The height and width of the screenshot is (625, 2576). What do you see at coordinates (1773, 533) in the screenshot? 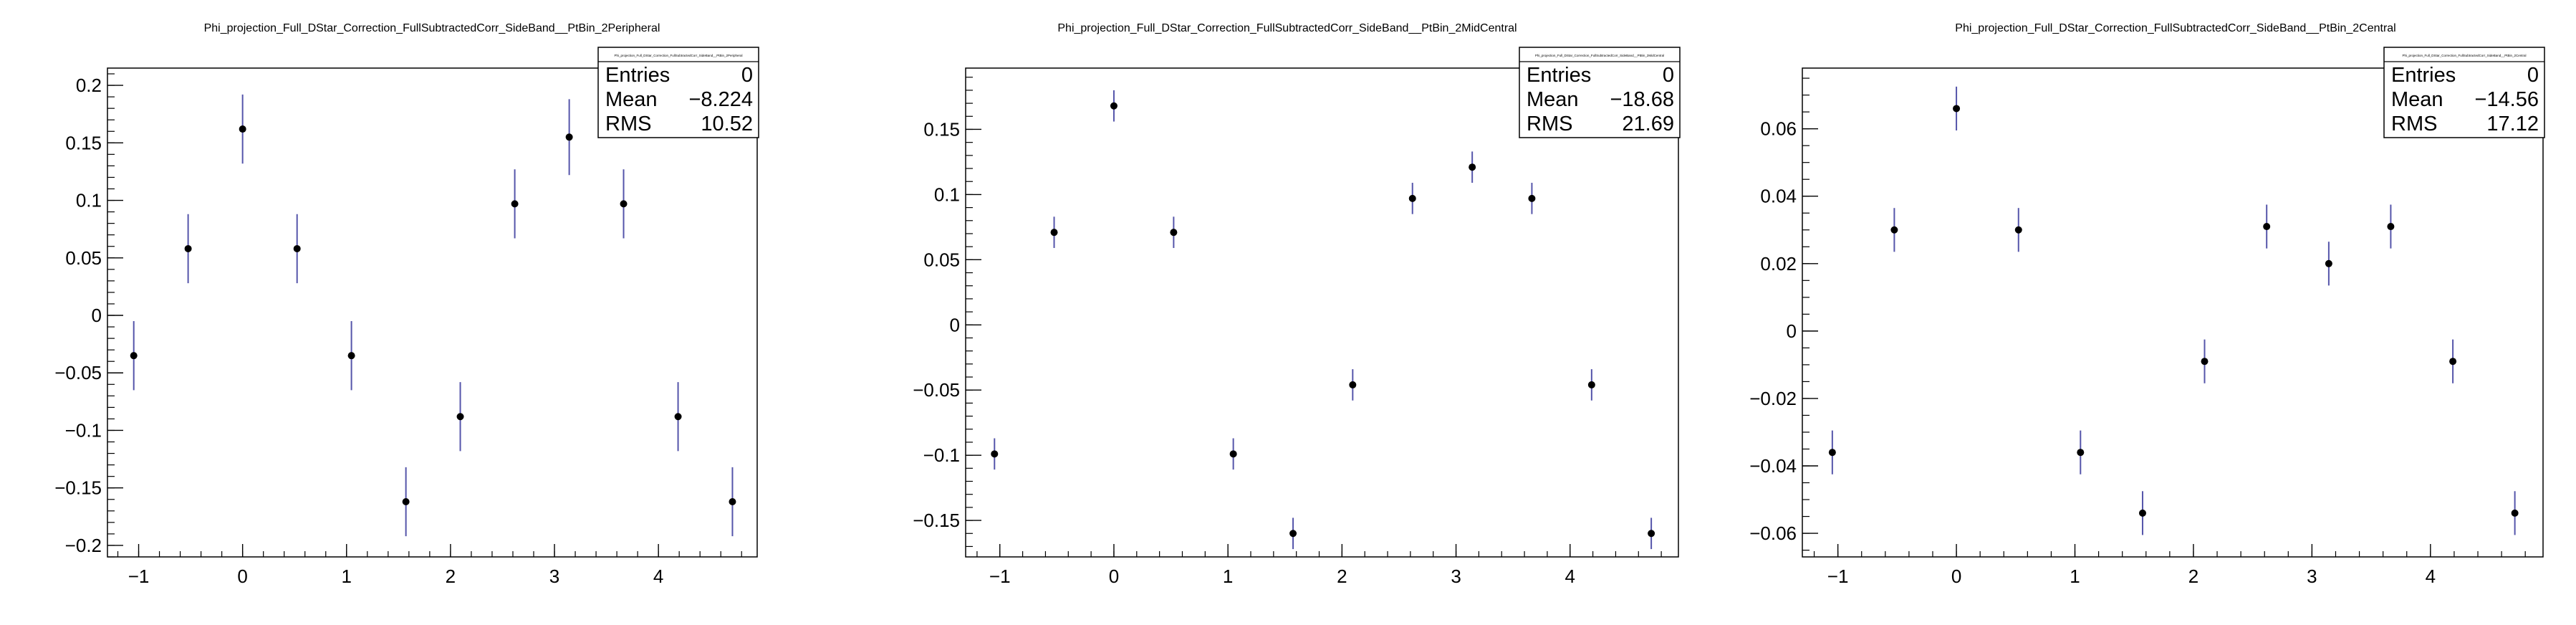
I see `y-tick-label: −0.06` at bounding box center [1773, 533].